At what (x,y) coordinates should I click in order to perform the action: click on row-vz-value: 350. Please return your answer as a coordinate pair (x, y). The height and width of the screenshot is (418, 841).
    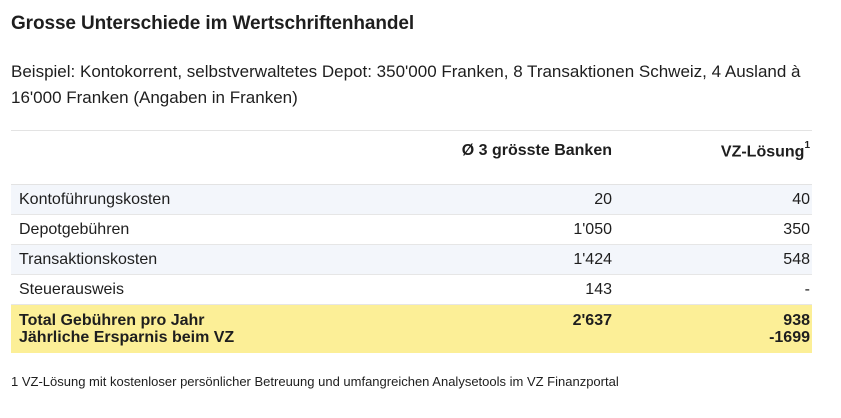
    Looking at the image, I should click on (796, 229).